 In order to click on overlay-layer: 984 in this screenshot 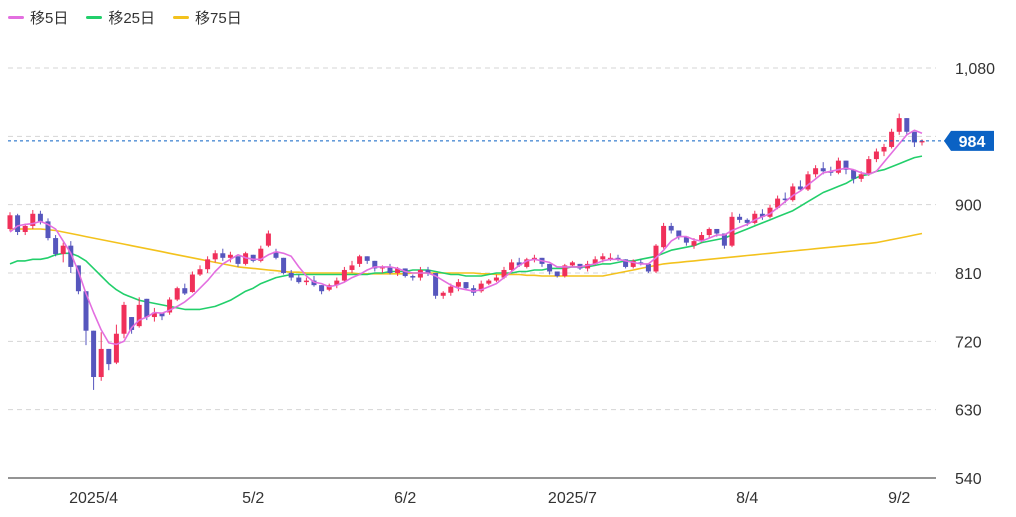, I will do `click(501, 140)`.